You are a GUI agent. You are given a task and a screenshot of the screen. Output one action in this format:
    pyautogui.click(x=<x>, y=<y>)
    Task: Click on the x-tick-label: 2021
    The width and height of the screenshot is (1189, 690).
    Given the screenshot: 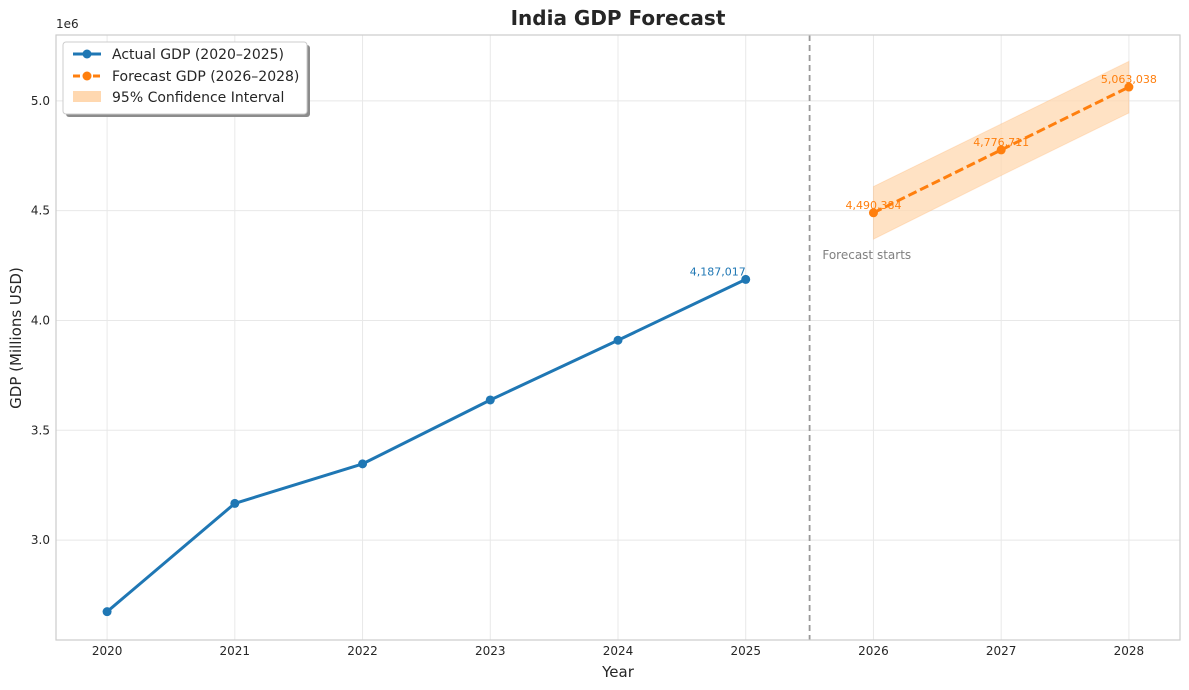 What is the action you would take?
    pyautogui.click(x=235, y=651)
    